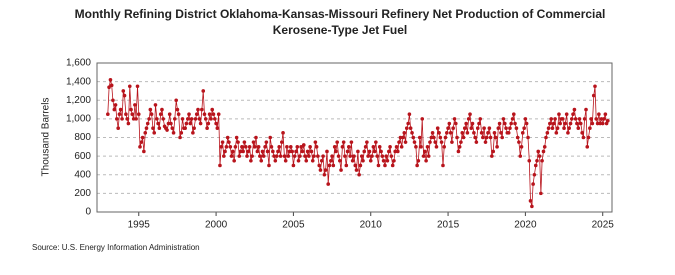  I want to click on y-tick-label: 1,400, so click(78, 81).